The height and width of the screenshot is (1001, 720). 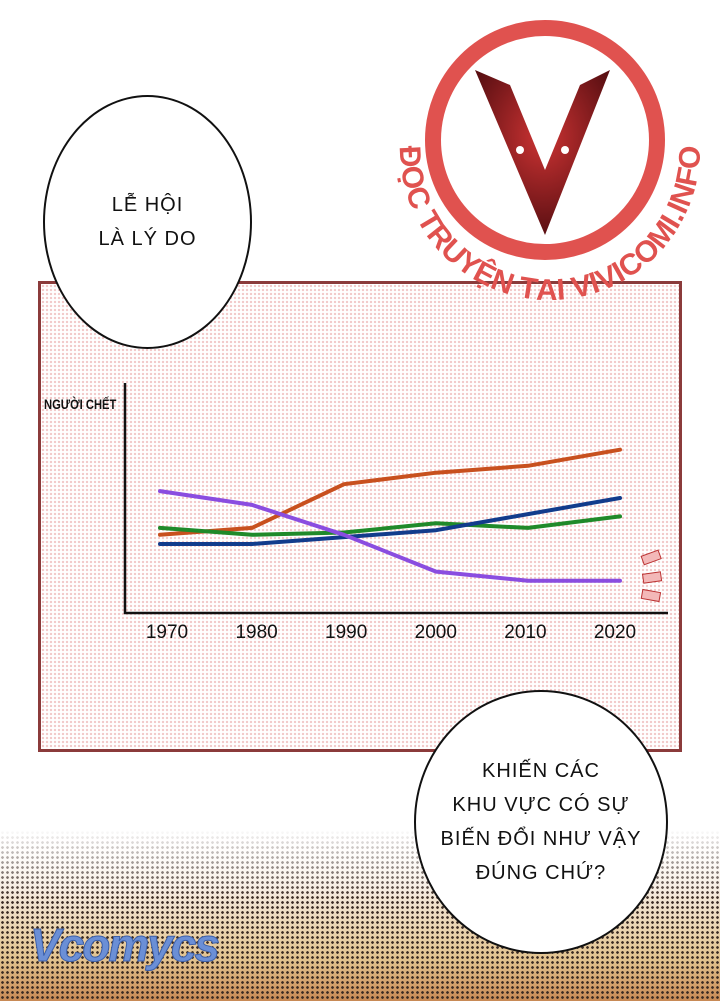 What do you see at coordinates (435, 632) in the screenshot?
I see `x-tick-label: 2000` at bounding box center [435, 632].